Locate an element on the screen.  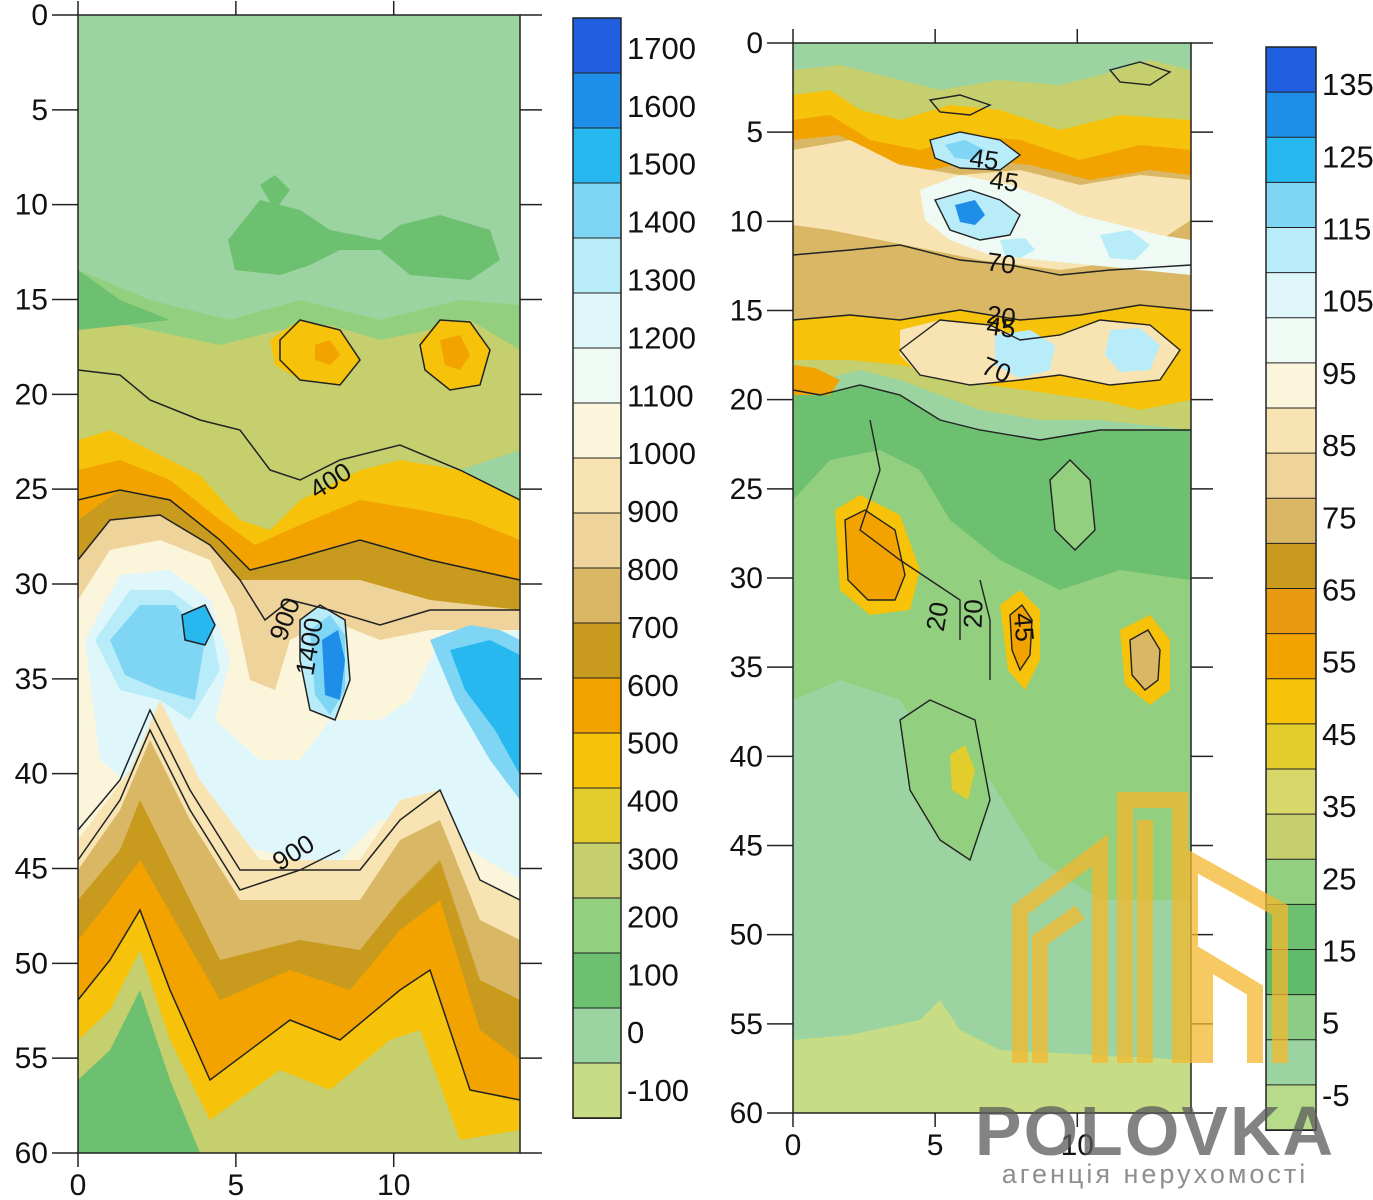
right-colorbar-label: 95 is located at coordinates (1339, 373).